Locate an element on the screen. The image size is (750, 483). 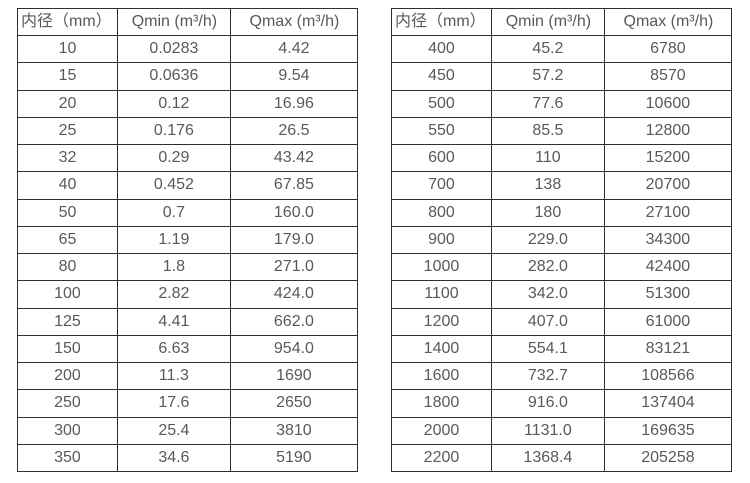
diameter-cell: 800 is located at coordinates (441, 212).